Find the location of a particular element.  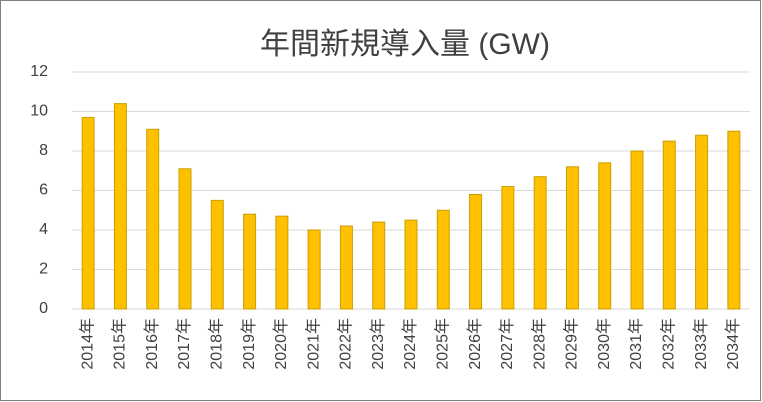

chart-title: 年間新規導入量 (GW) is located at coordinates (405, 44).